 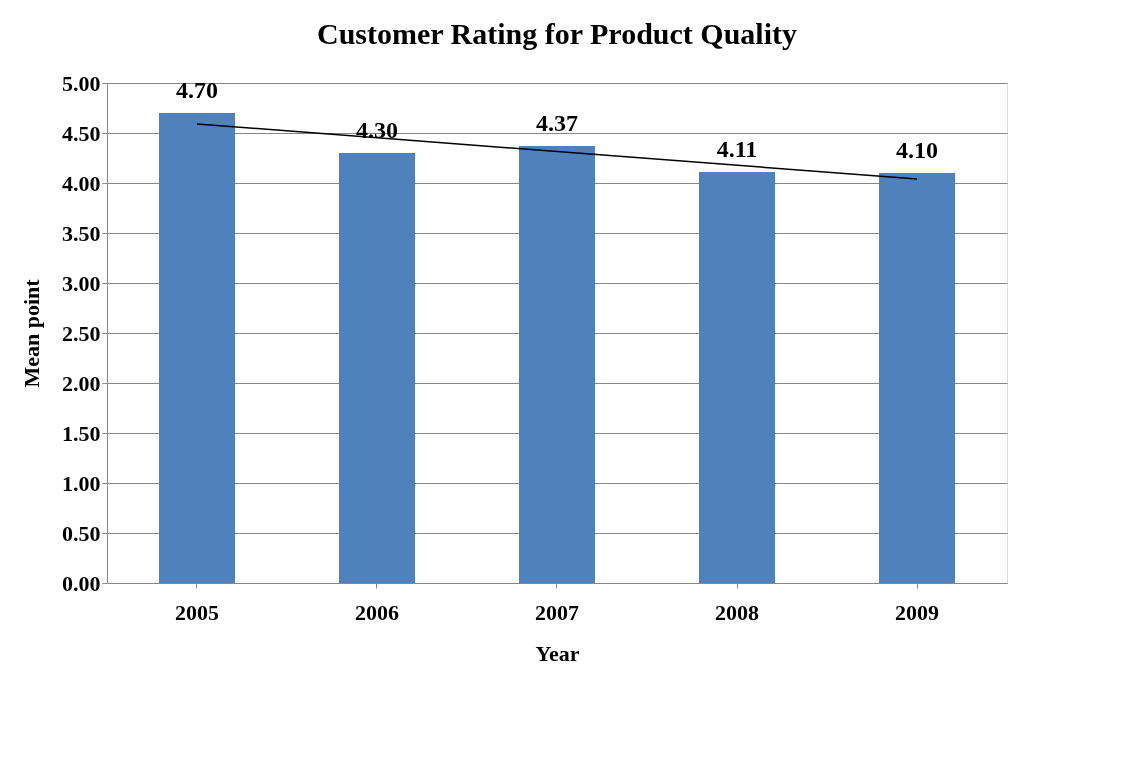 I want to click on y-tick-label: 4.00, so click(x=81, y=183).